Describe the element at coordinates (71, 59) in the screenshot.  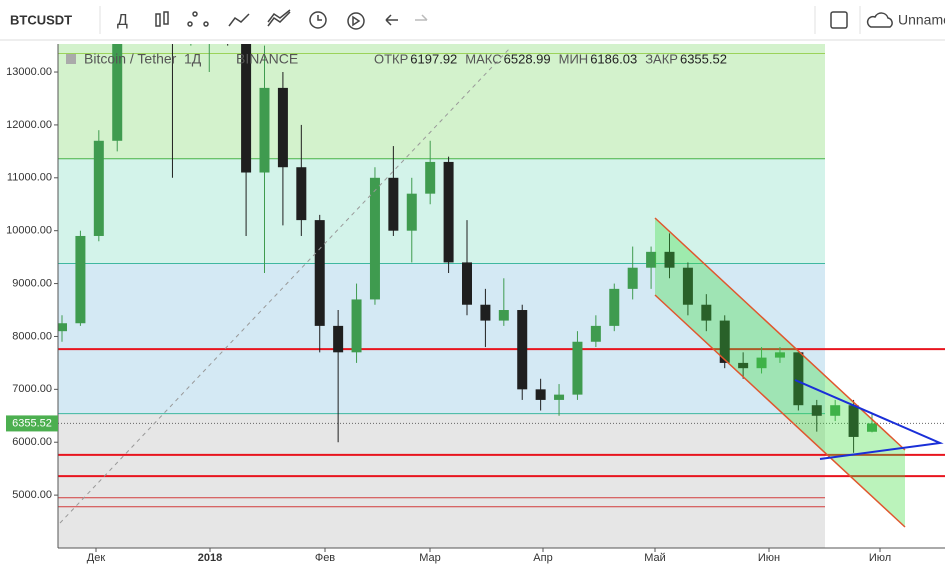
I see `legend-marker` at that location.